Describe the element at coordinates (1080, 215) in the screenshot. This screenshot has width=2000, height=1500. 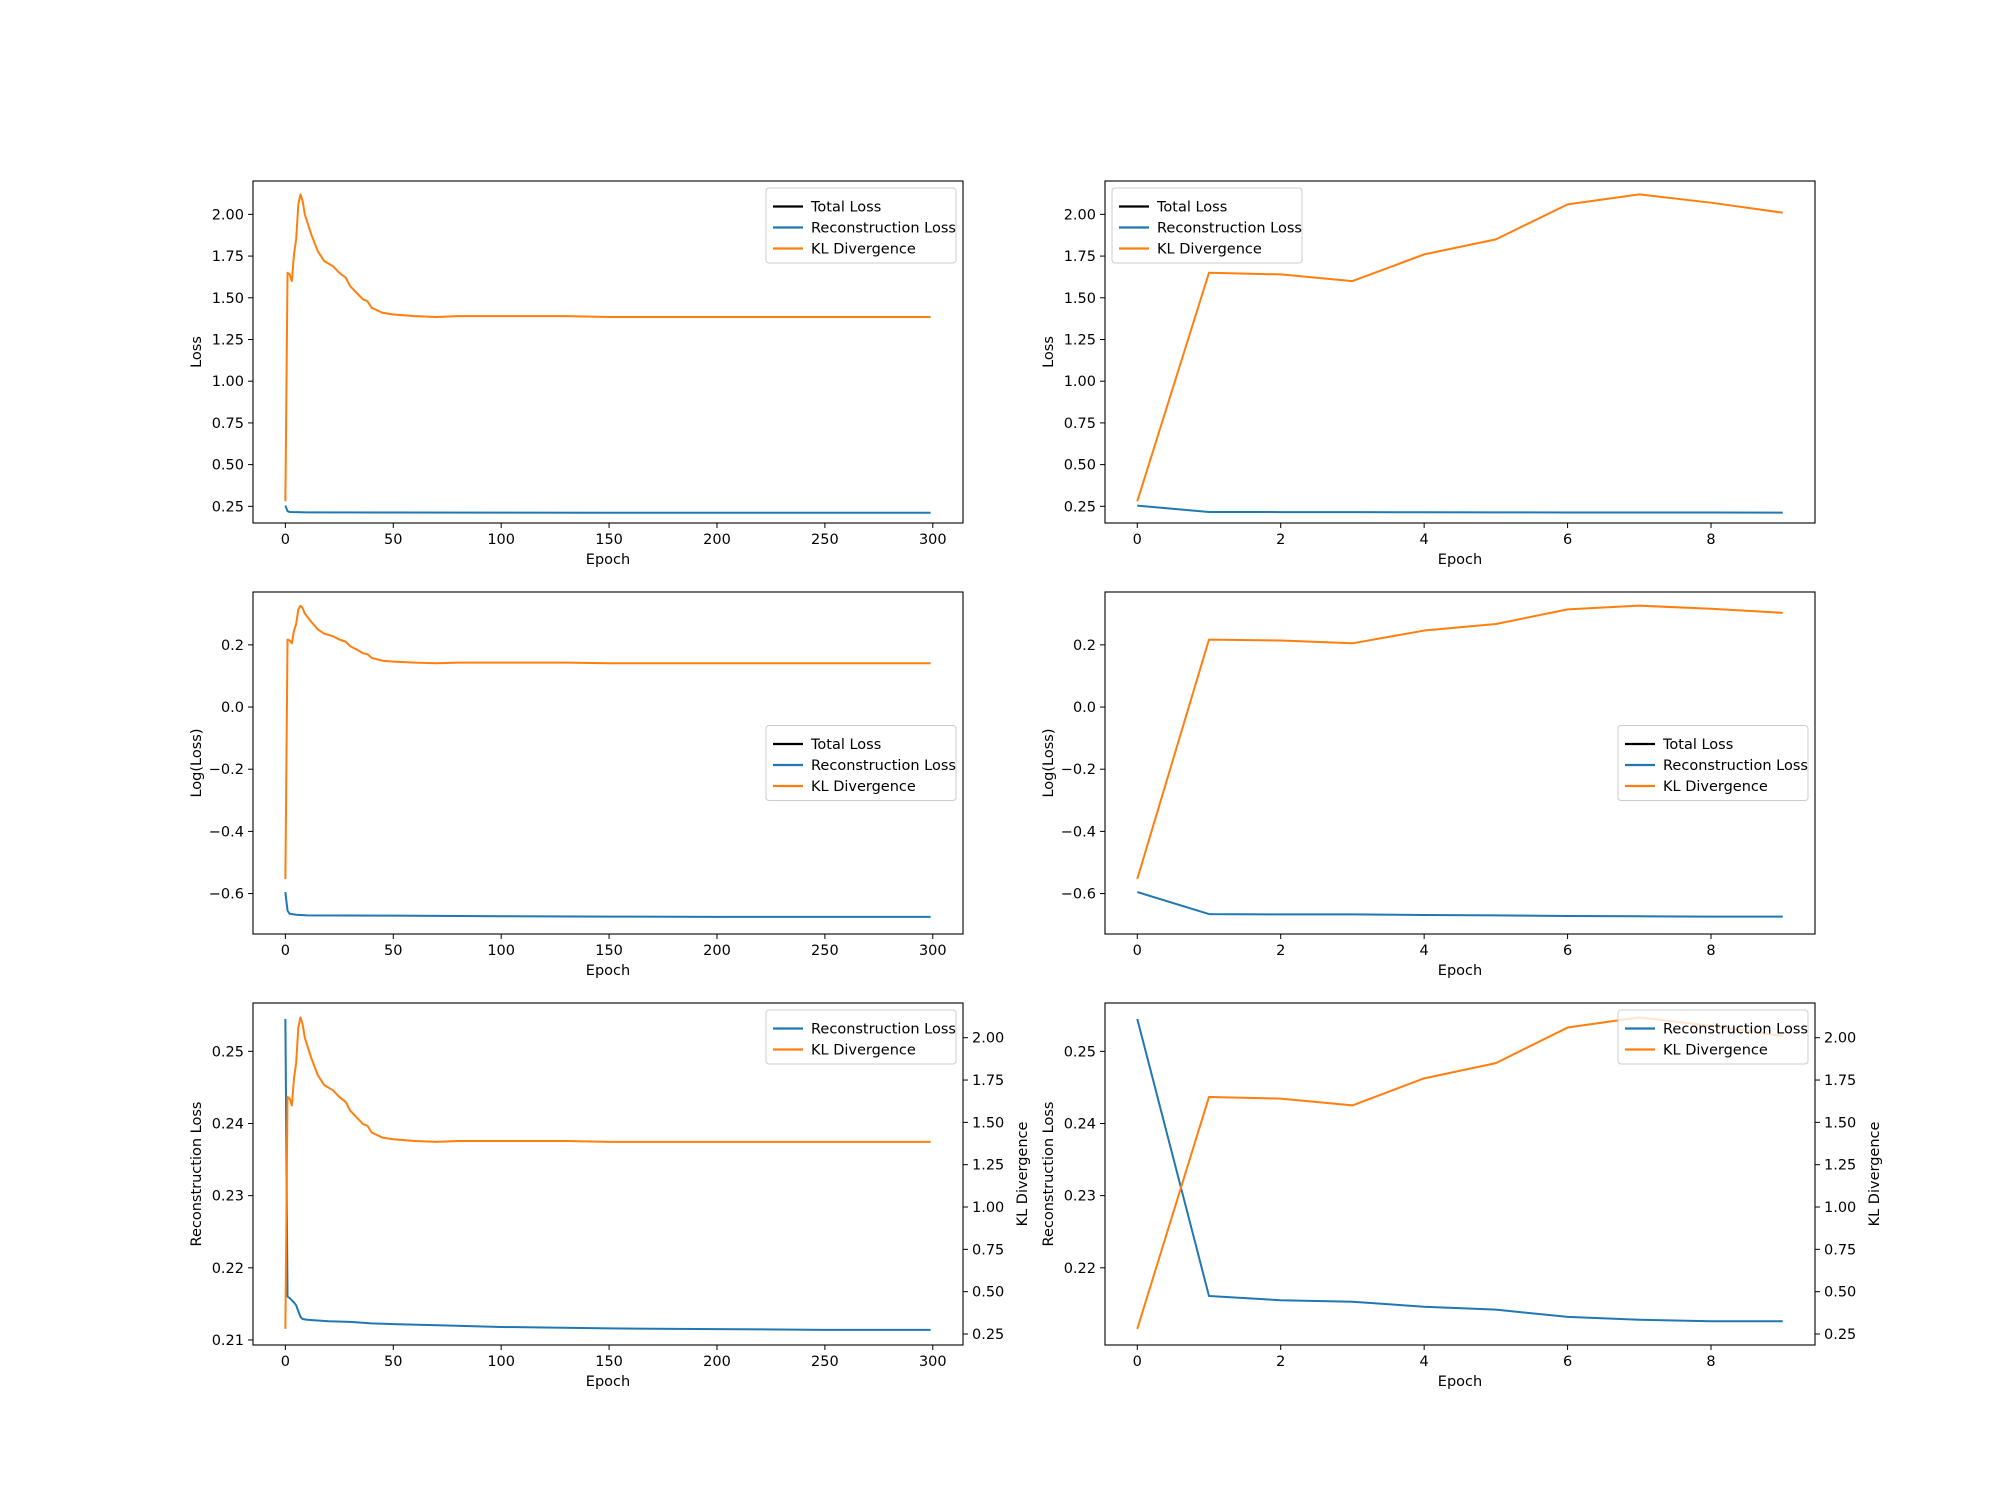
I see `y-tick-label: 2.00` at that location.